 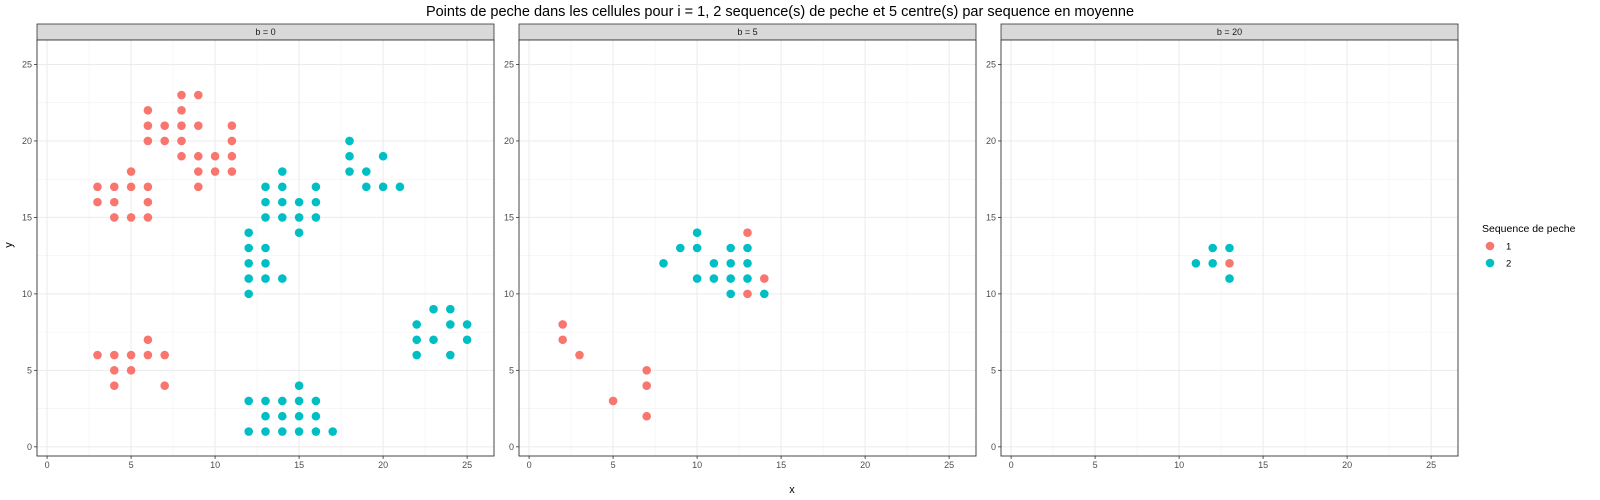 I want to click on facet-strip-label: b = 5, so click(x=747, y=32).